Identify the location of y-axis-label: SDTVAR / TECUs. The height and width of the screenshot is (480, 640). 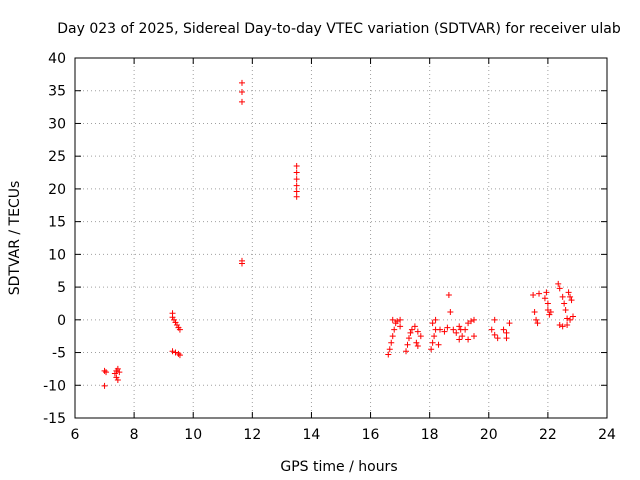
(15, 238).